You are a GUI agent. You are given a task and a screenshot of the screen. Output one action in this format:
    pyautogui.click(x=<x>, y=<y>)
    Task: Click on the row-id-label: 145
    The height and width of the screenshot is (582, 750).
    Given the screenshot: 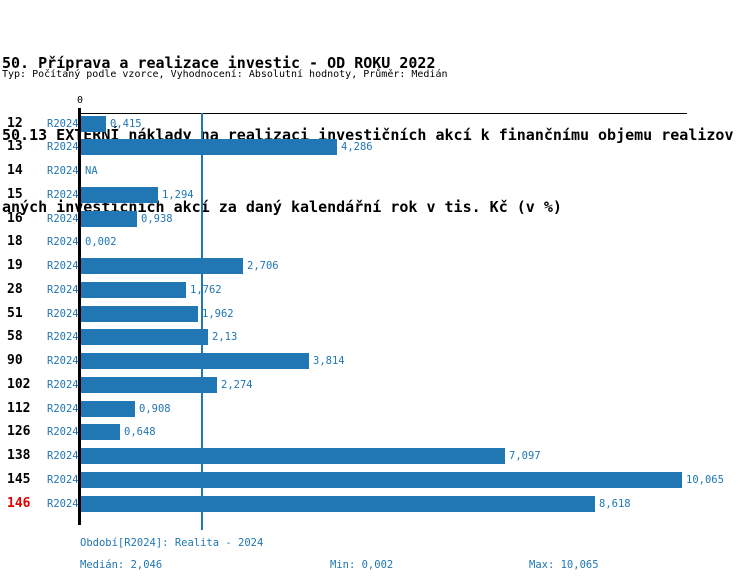 What is the action you would take?
    pyautogui.click(x=19, y=479)
    